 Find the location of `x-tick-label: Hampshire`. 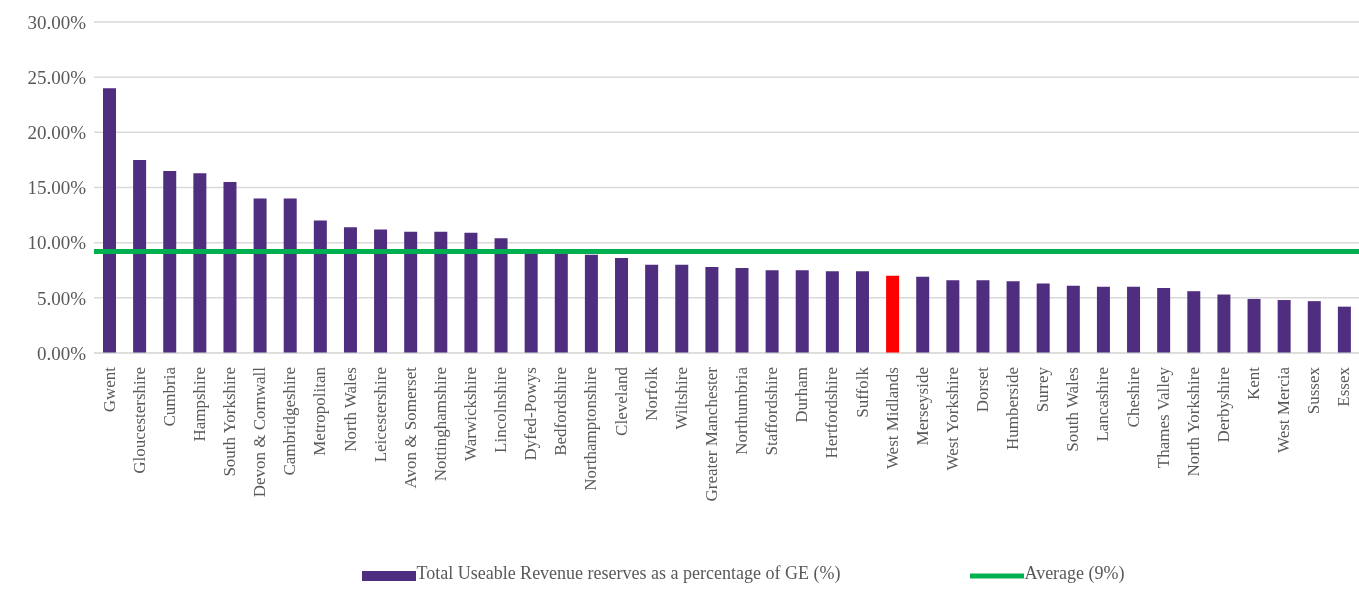

x-tick-label: Hampshire is located at coordinates (199, 404).